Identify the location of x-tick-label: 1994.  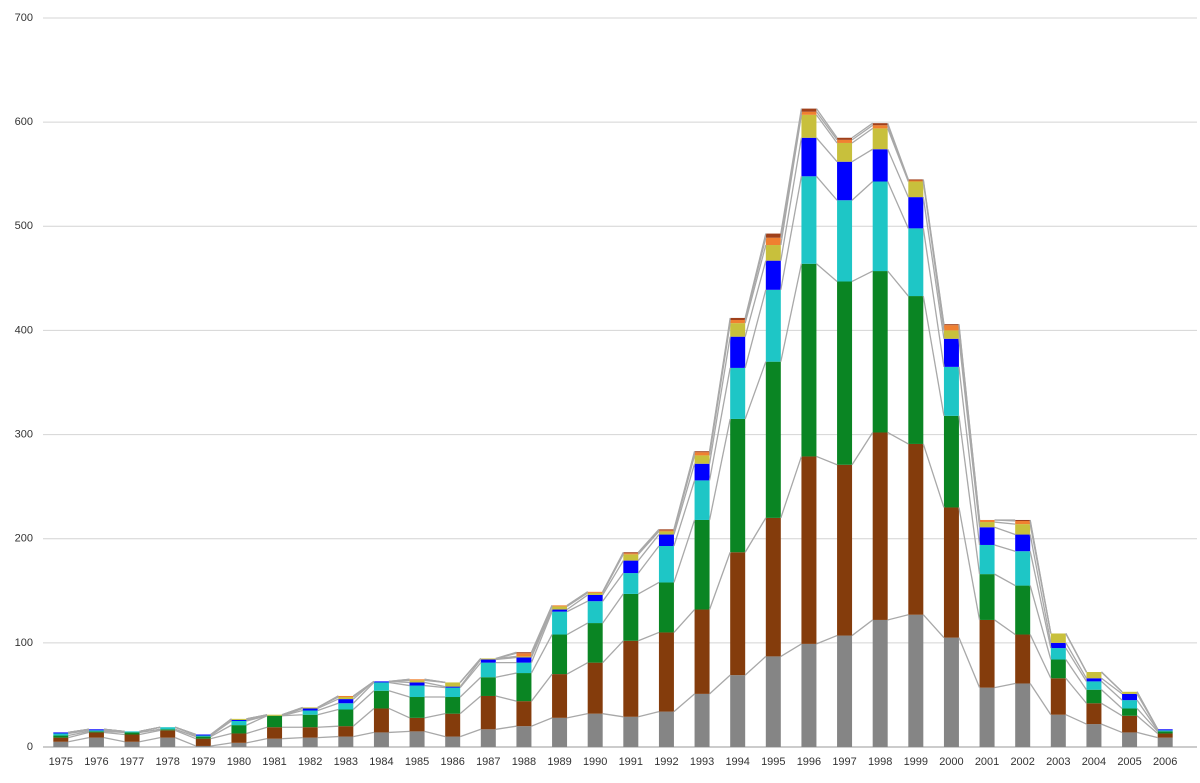
(737, 762).